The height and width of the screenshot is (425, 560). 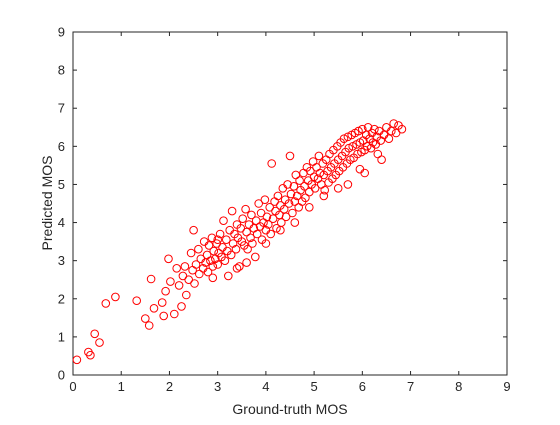 What do you see at coordinates (72, 386) in the screenshot?
I see `x-tick-label: 0` at bounding box center [72, 386].